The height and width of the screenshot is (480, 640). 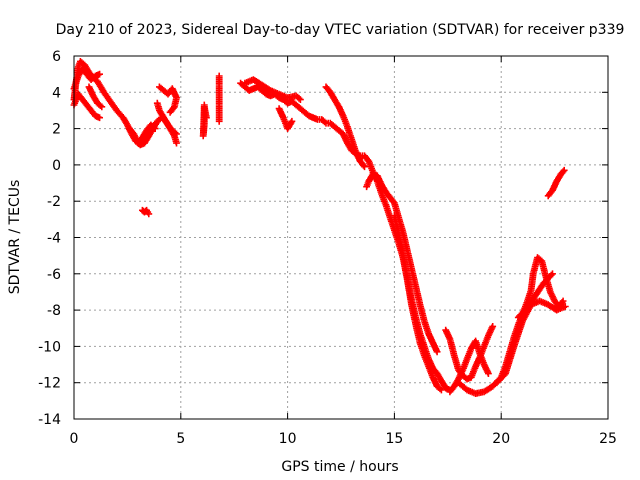 I want to click on y-tick-label: -4, so click(x=54, y=239).